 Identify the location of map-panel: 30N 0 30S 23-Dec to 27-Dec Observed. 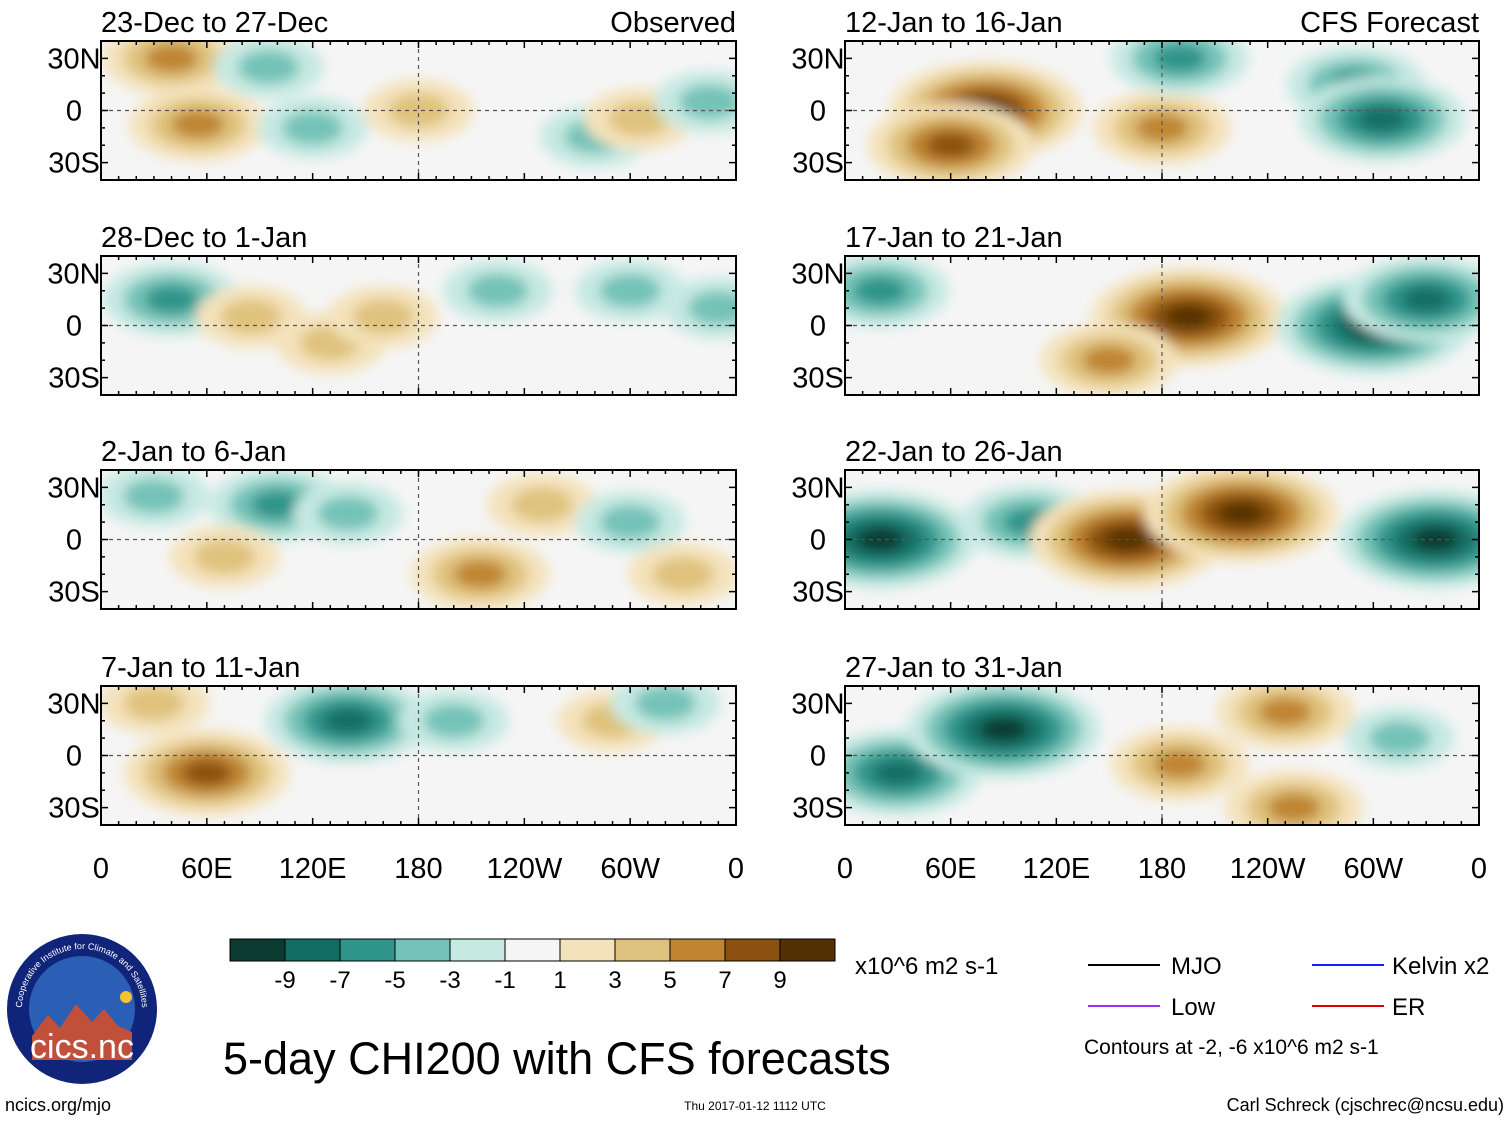
(392, 94).